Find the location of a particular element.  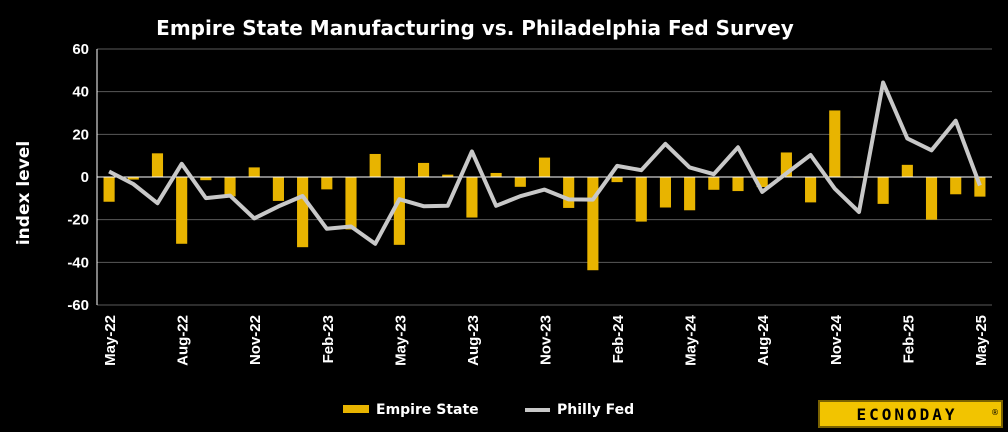

x-tick-label: Feb-23 is located at coordinates (328, 339).